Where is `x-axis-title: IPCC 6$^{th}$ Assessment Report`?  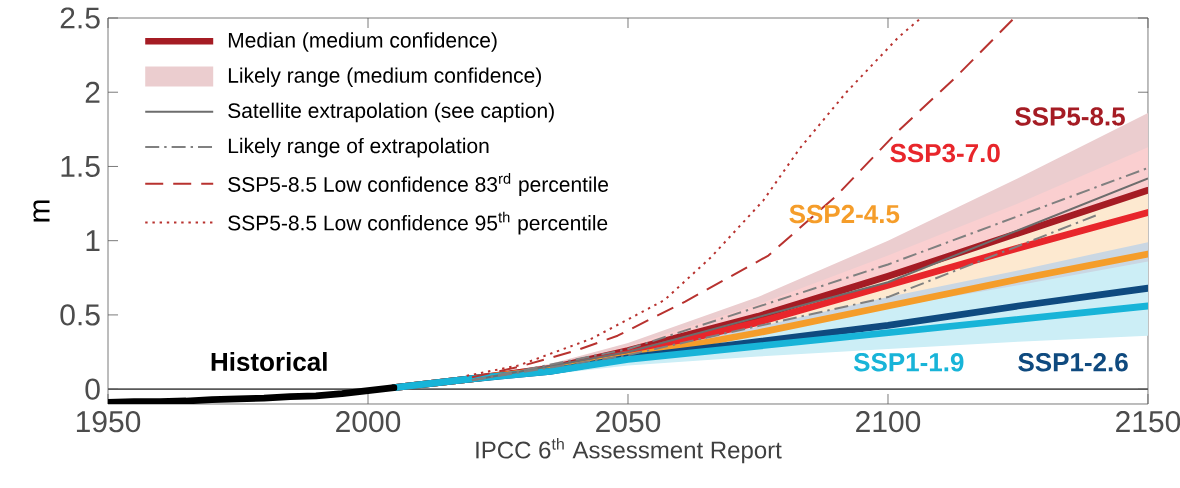 x-axis-title: IPCC 6$^{th}$ Assessment Report is located at coordinates (629, 451).